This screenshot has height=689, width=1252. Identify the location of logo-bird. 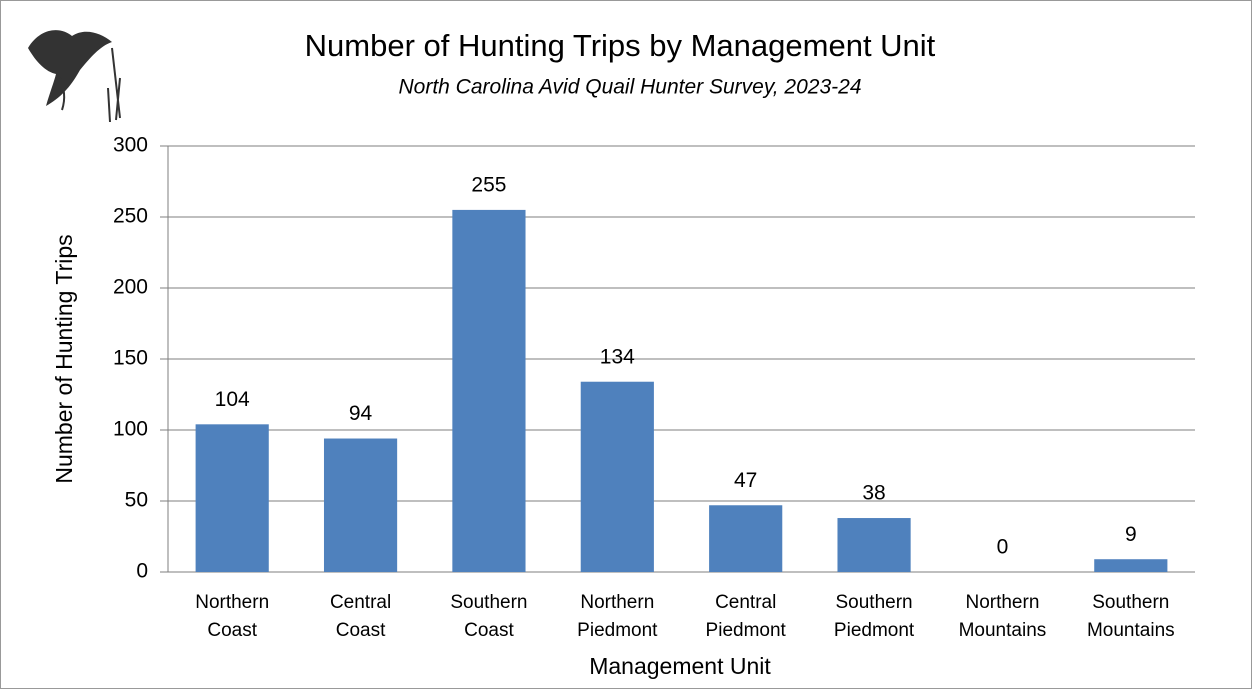
(74, 76).